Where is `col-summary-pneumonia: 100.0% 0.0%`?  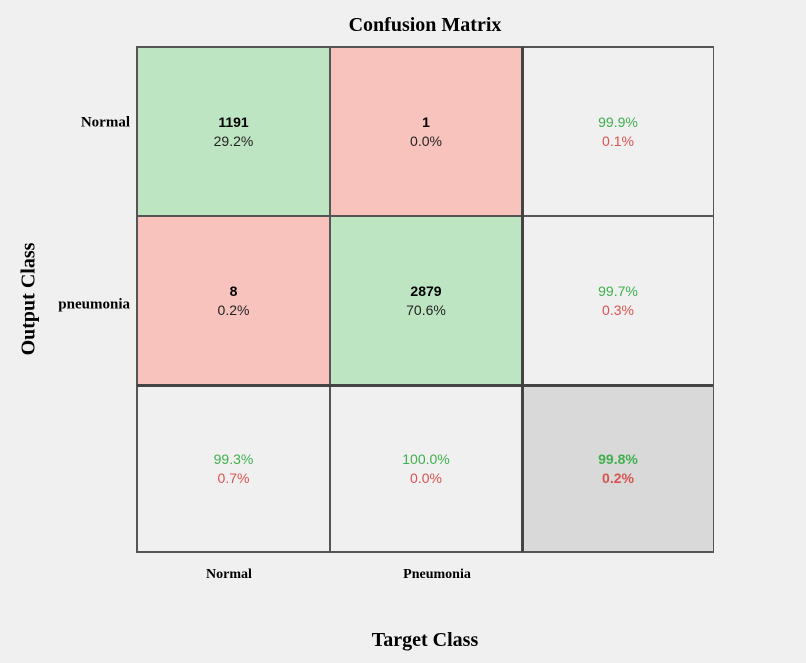 col-summary-pneumonia: 100.0% 0.0% is located at coordinates (426, 468).